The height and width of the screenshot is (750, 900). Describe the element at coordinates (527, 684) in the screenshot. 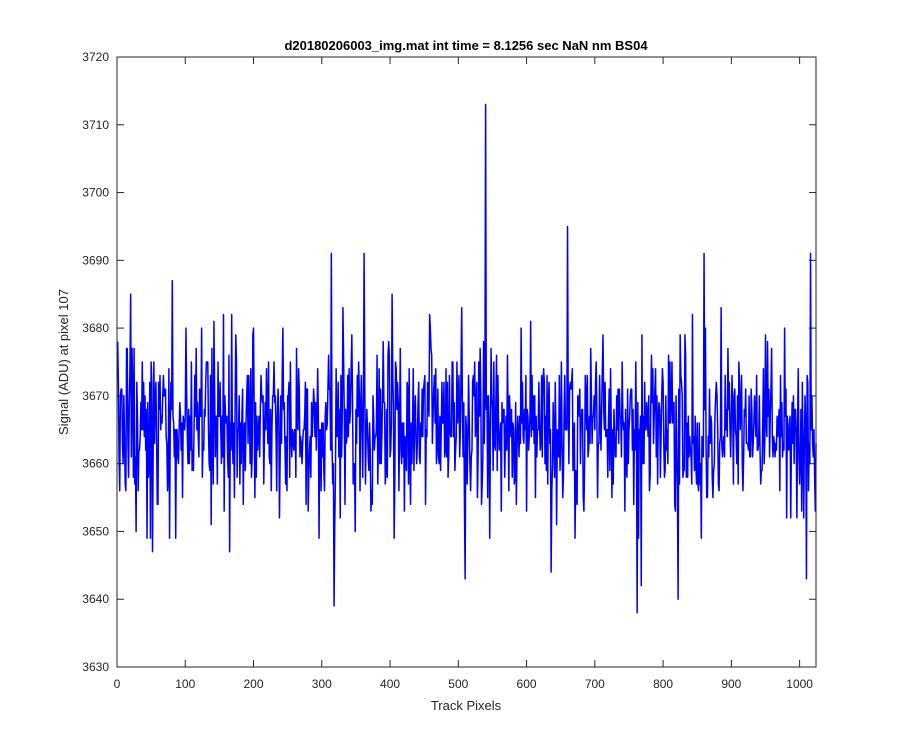

I see `x-tick-label: 600` at that location.